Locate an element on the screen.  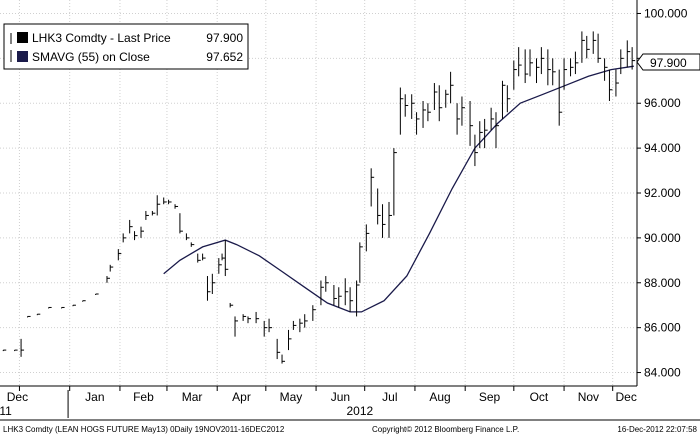
legend-swatch-sma is located at coordinates (22, 56).